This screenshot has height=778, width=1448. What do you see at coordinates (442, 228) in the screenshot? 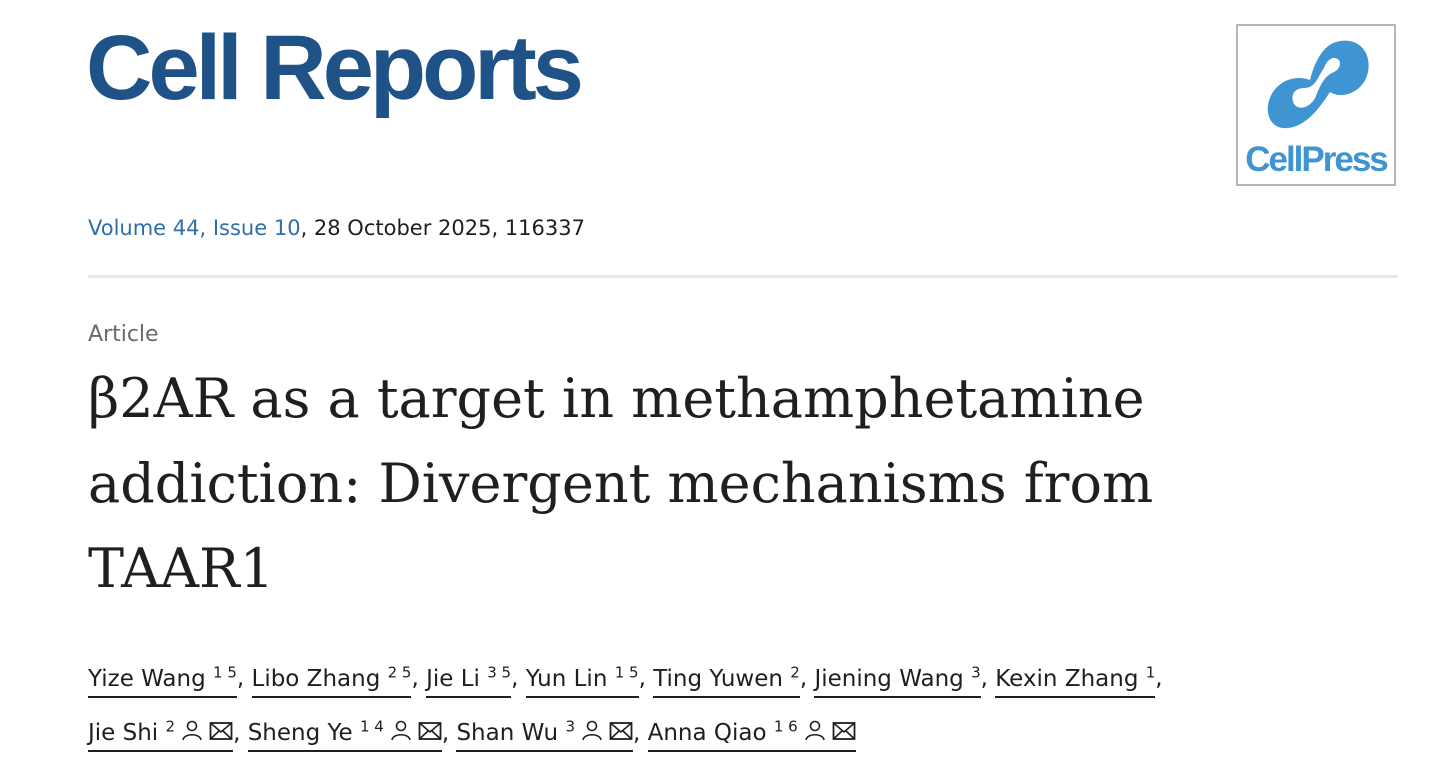
I see `citation-date: , 28 October 2025, 116337` at bounding box center [442, 228].